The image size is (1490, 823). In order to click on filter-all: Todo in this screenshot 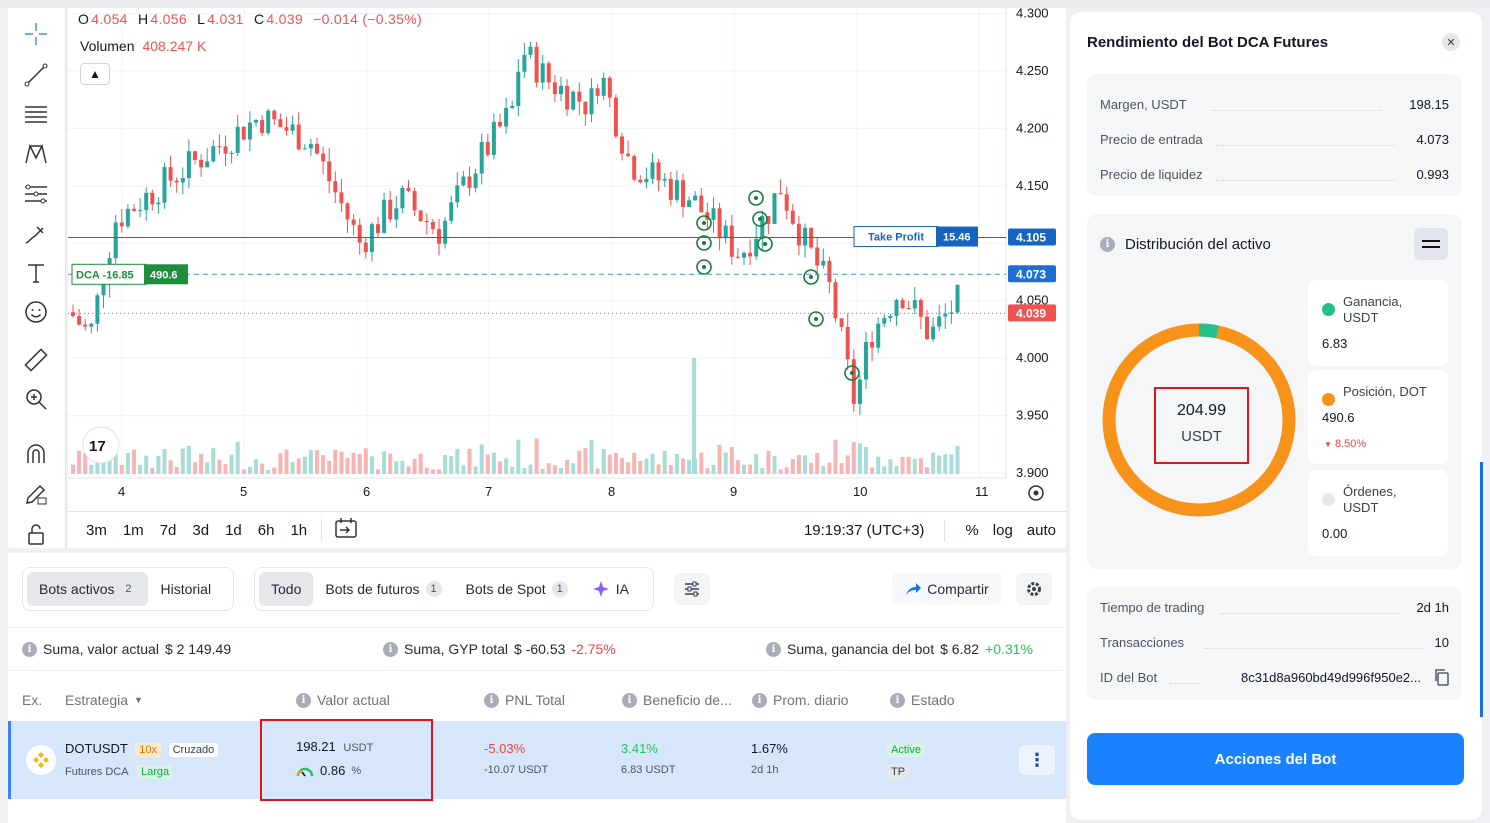, I will do `click(286, 589)`.